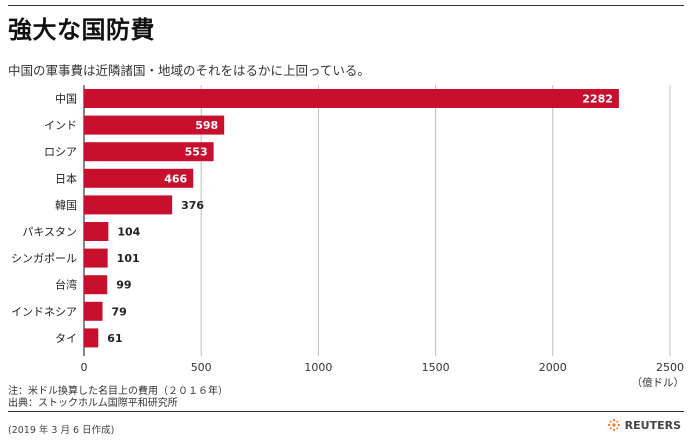 This screenshot has width=691, height=443. What do you see at coordinates (206, 125) in the screenshot?
I see `value-label: 598` at bounding box center [206, 125].